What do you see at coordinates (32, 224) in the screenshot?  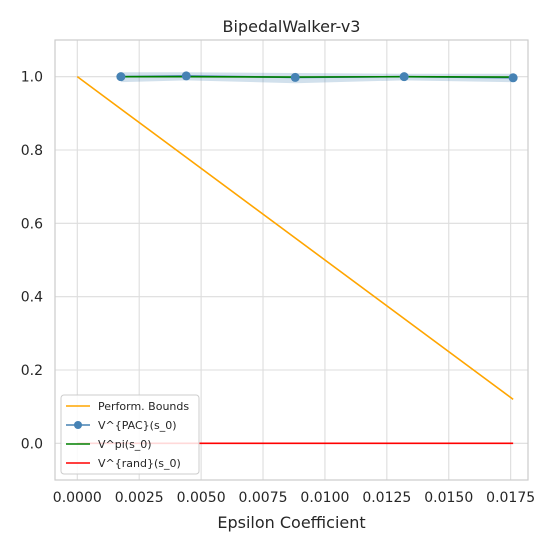 I see `y-tick-label: 0.6` at bounding box center [32, 224].